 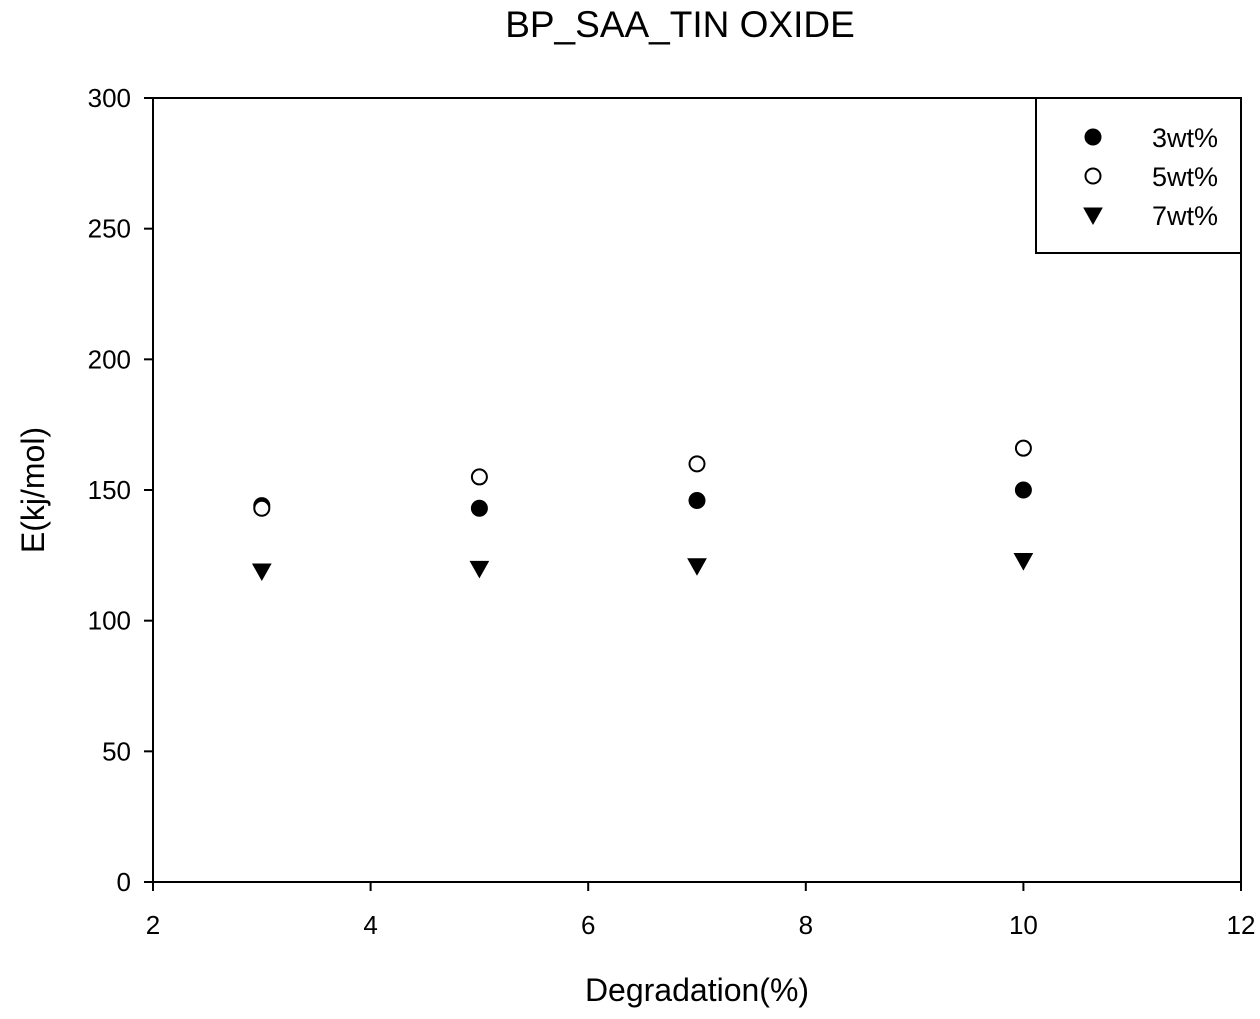 What do you see at coordinates (1150, 216) in the screenshot?
I see `legend-item: 7wt%` at bounding box center [1150, 216].